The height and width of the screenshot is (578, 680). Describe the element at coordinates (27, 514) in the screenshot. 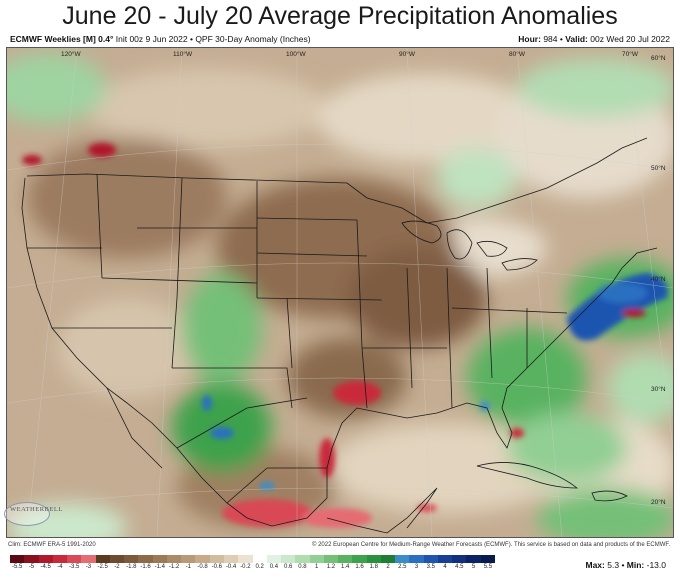

I see `weatherbell-logo` at that location.